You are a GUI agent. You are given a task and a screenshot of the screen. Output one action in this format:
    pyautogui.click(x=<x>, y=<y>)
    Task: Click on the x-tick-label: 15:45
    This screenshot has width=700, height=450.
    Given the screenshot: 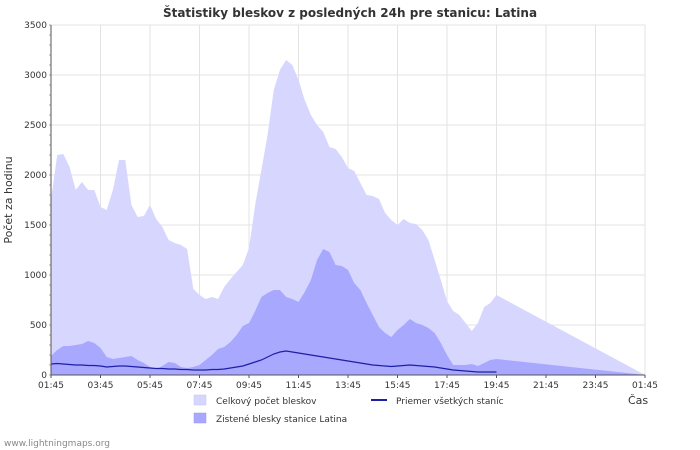 What is the action you would take?
    pyautogui.click(x=398, y=386)
    